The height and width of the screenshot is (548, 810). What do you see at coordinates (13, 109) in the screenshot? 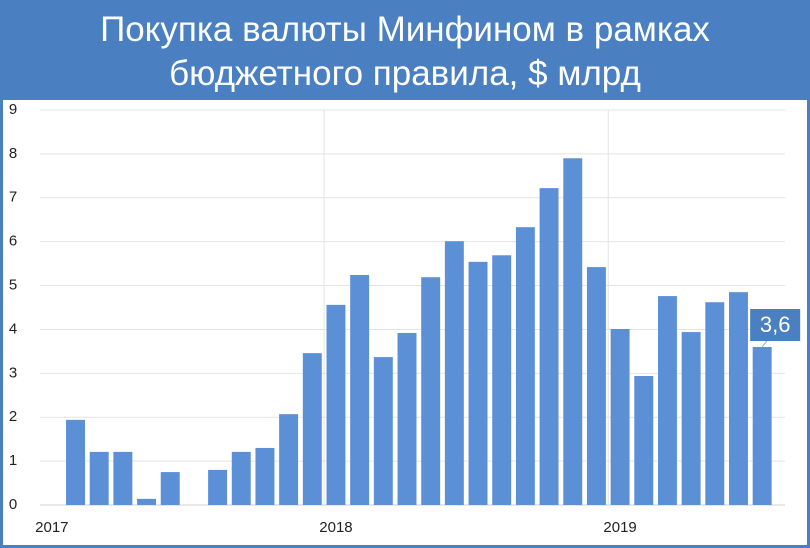
I see `y-tick-label: 9` at bounding box center [13, 109].